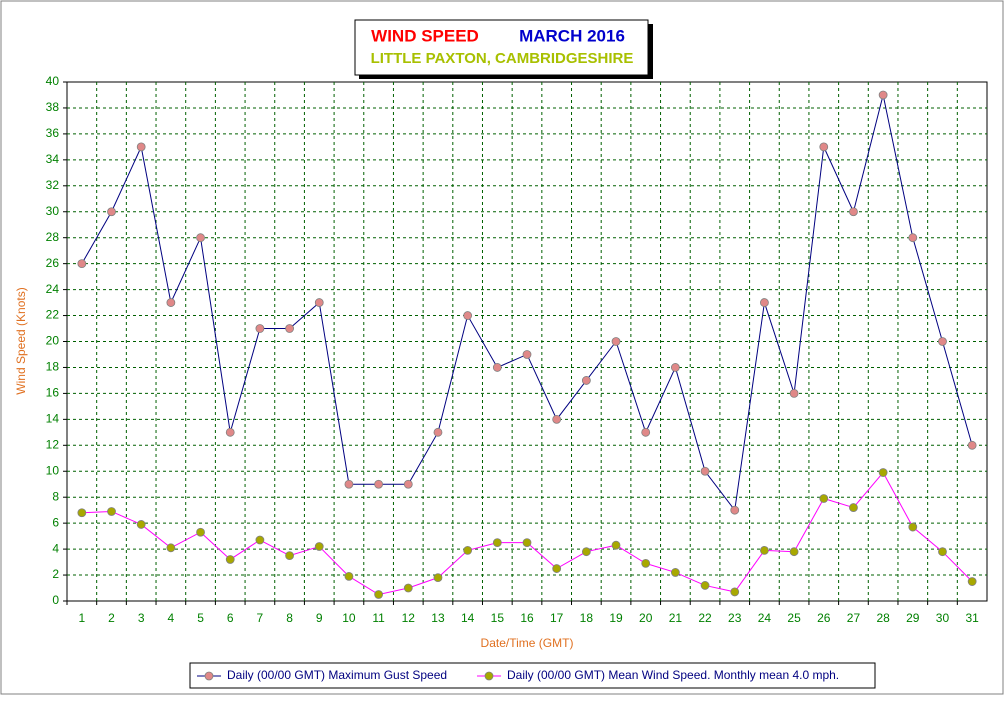 The image size is (1005, 701). I want to click on y-tick-label: 14, so click(53, 419).